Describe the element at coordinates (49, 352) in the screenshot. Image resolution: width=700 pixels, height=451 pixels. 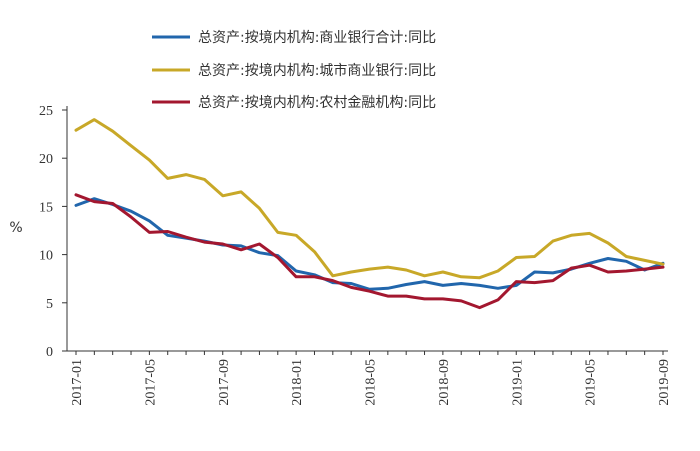
I see `y-tick-label: 0` at that location.